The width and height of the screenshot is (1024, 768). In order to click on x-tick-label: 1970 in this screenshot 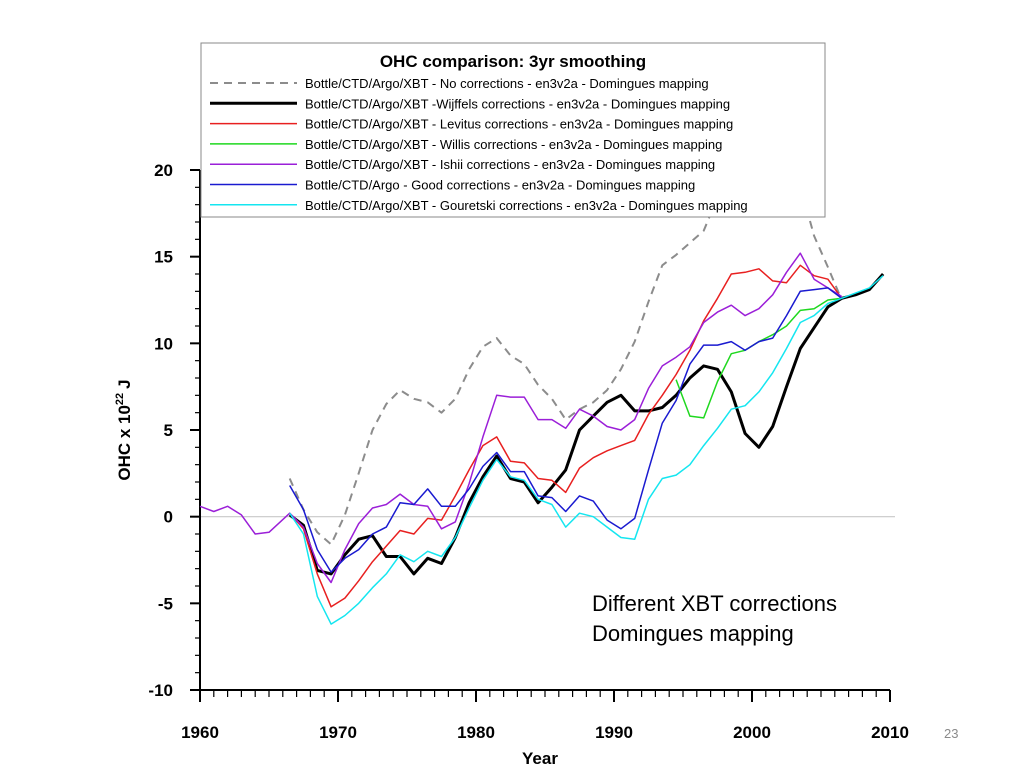, I will do `click(338, 732)`.